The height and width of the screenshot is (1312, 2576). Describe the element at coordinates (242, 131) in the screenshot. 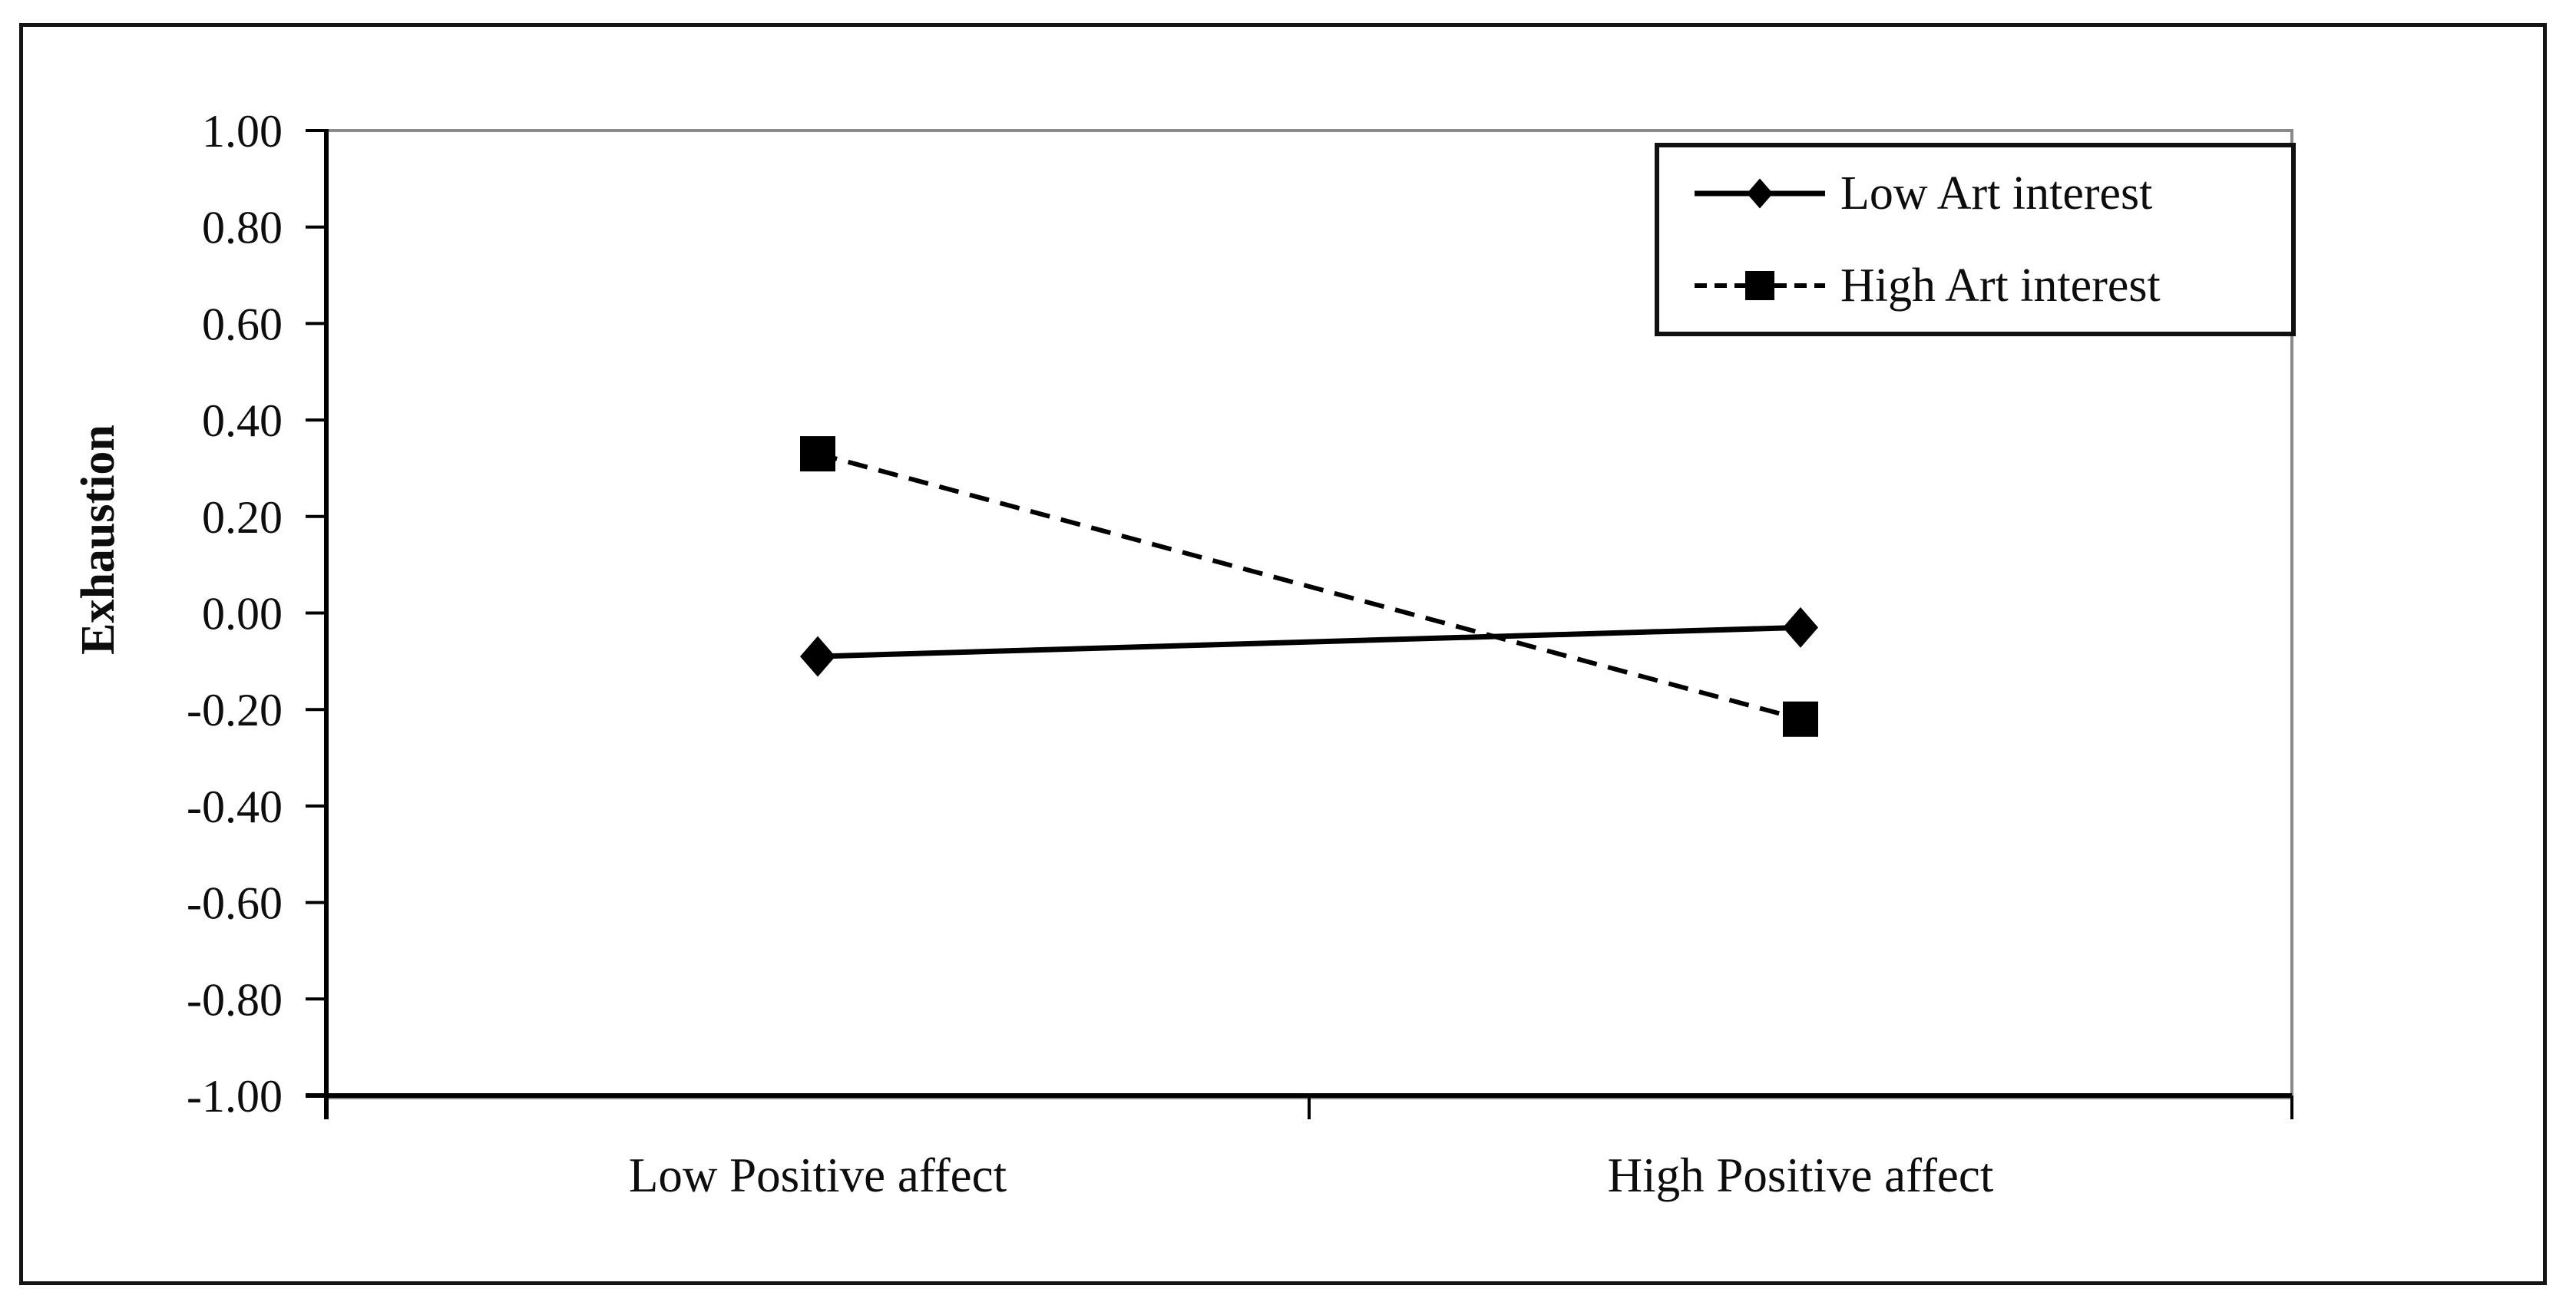

I see `y-tick-label: 1.00` at that location.